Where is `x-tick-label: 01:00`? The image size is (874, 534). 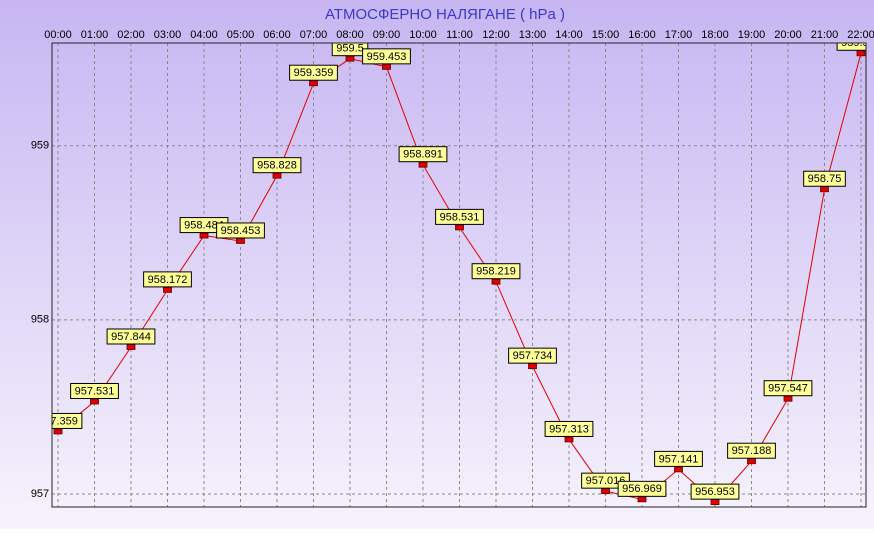
x-tick-label: 01:00 is located at coordinates (95, 35).